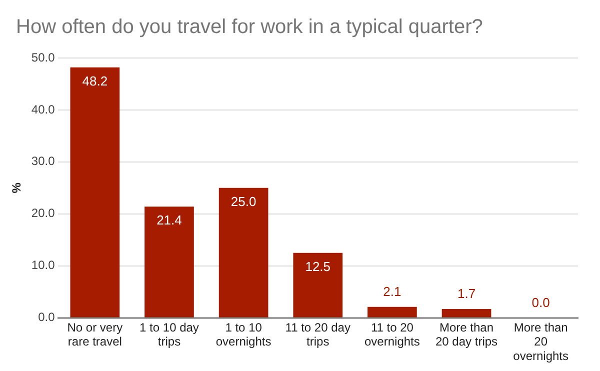  Describe the element at coordinates (43, 57) in the screenshot. I see `y-tick-label: 50.0` at that location.